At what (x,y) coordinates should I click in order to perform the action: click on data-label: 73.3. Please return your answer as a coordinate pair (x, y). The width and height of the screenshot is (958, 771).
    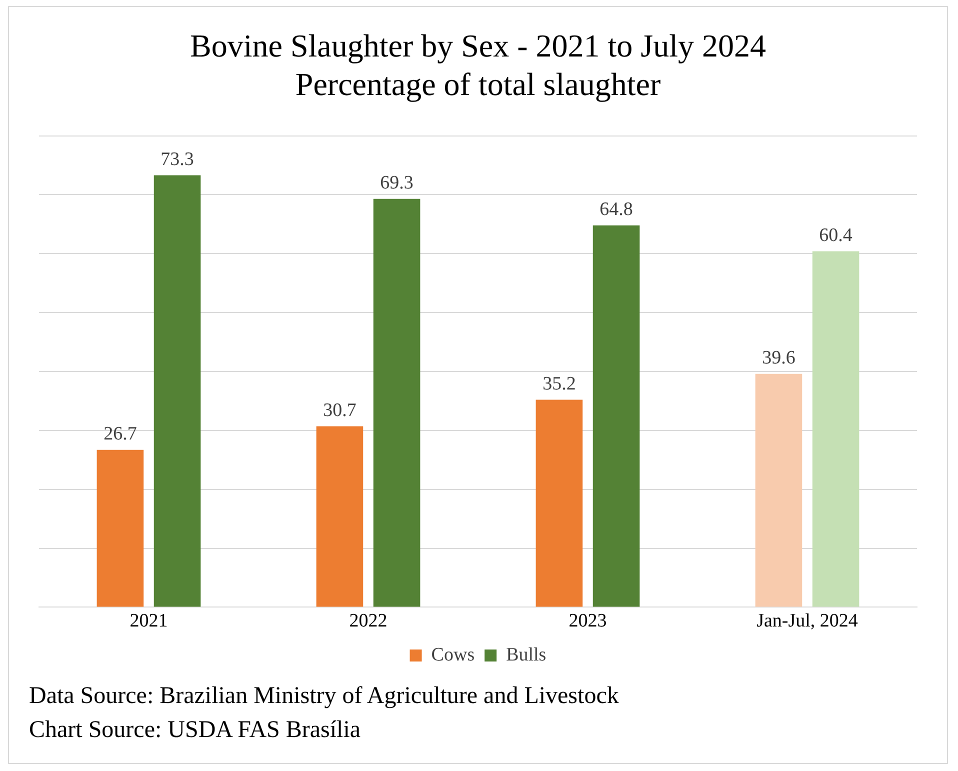
    Looking at the image, I should click on (177, 159).